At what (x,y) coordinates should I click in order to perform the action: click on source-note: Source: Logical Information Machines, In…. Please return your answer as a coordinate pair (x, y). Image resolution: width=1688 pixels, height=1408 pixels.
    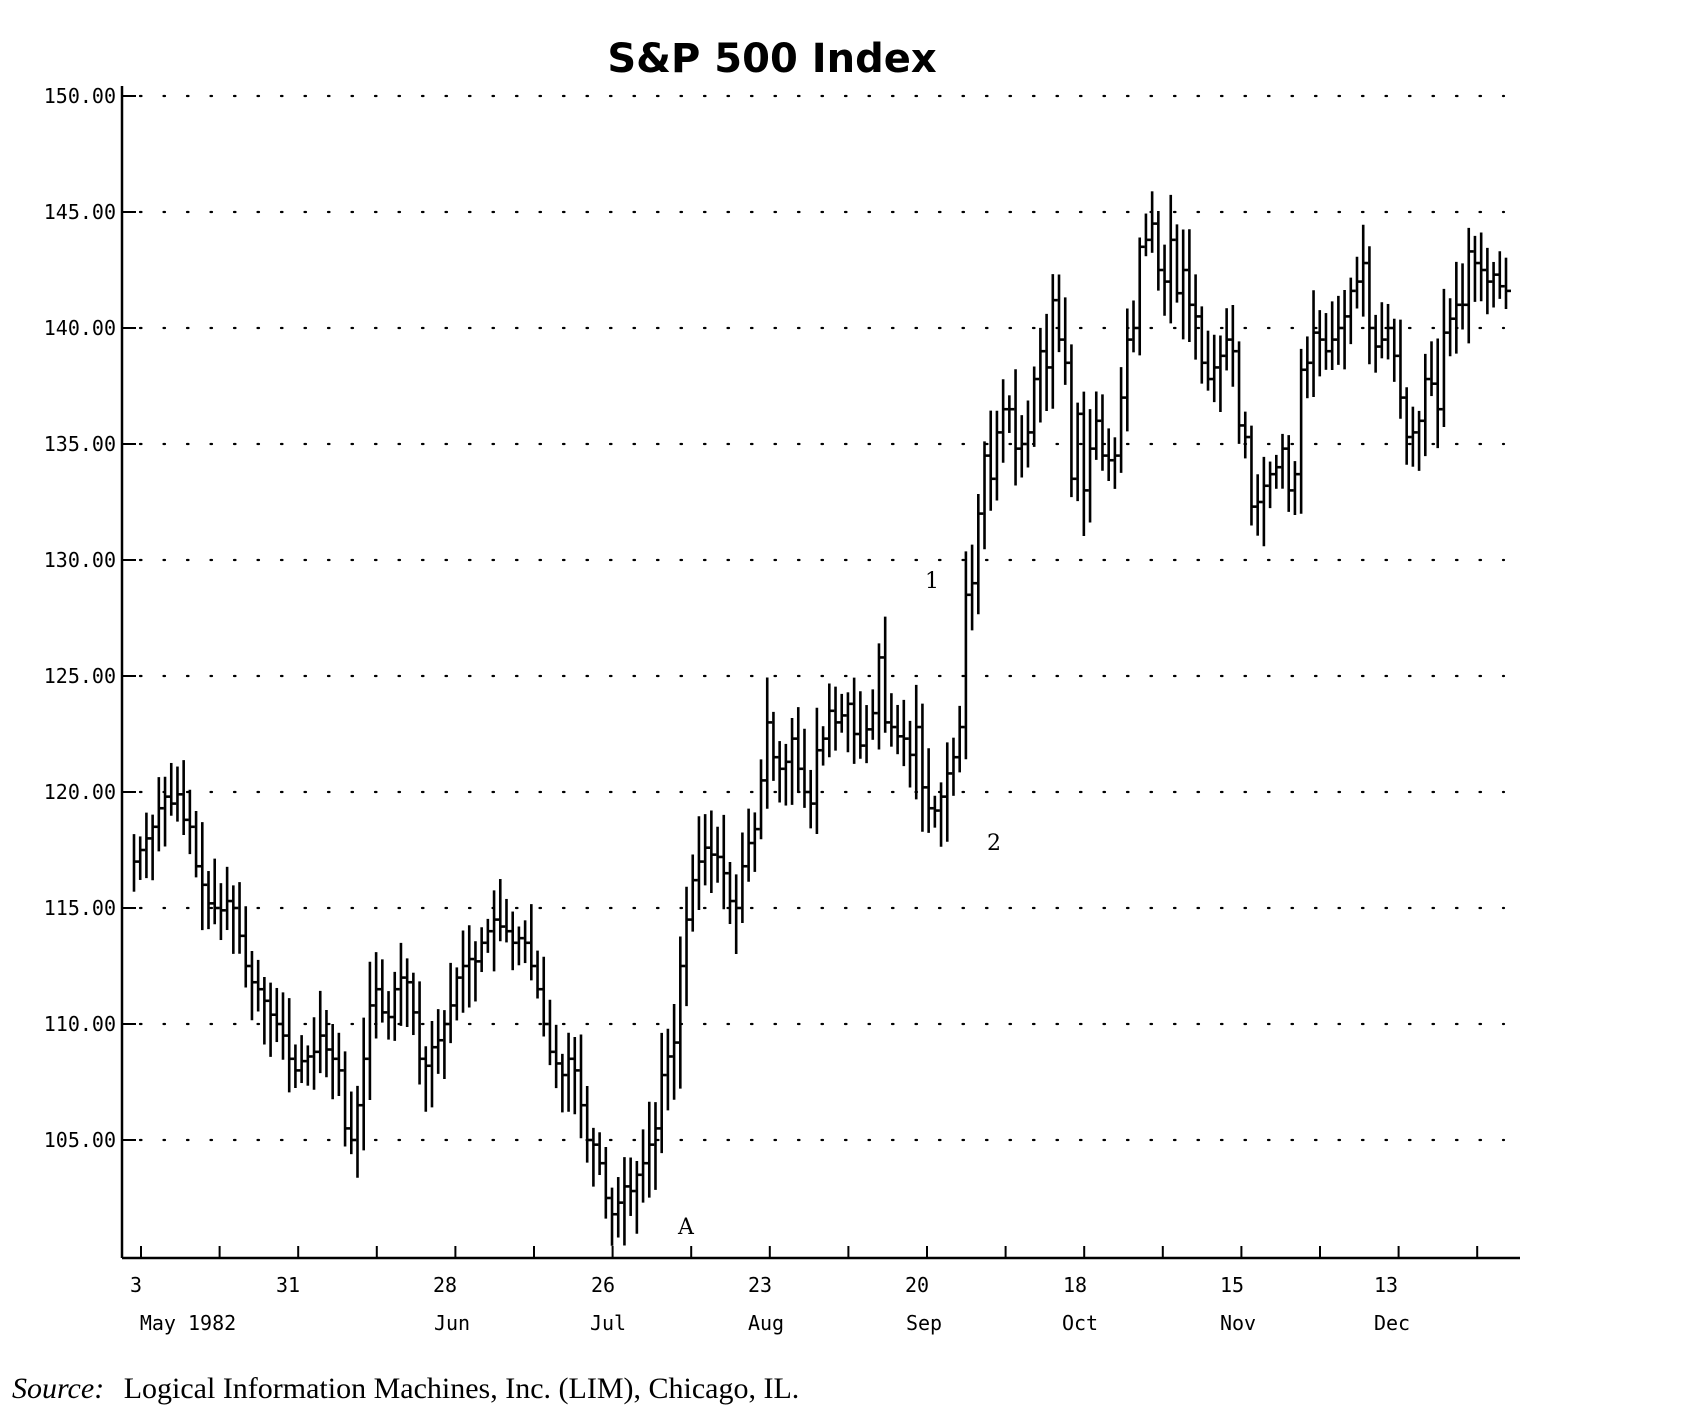
    Looking at the image, I should click on (405, 1388).